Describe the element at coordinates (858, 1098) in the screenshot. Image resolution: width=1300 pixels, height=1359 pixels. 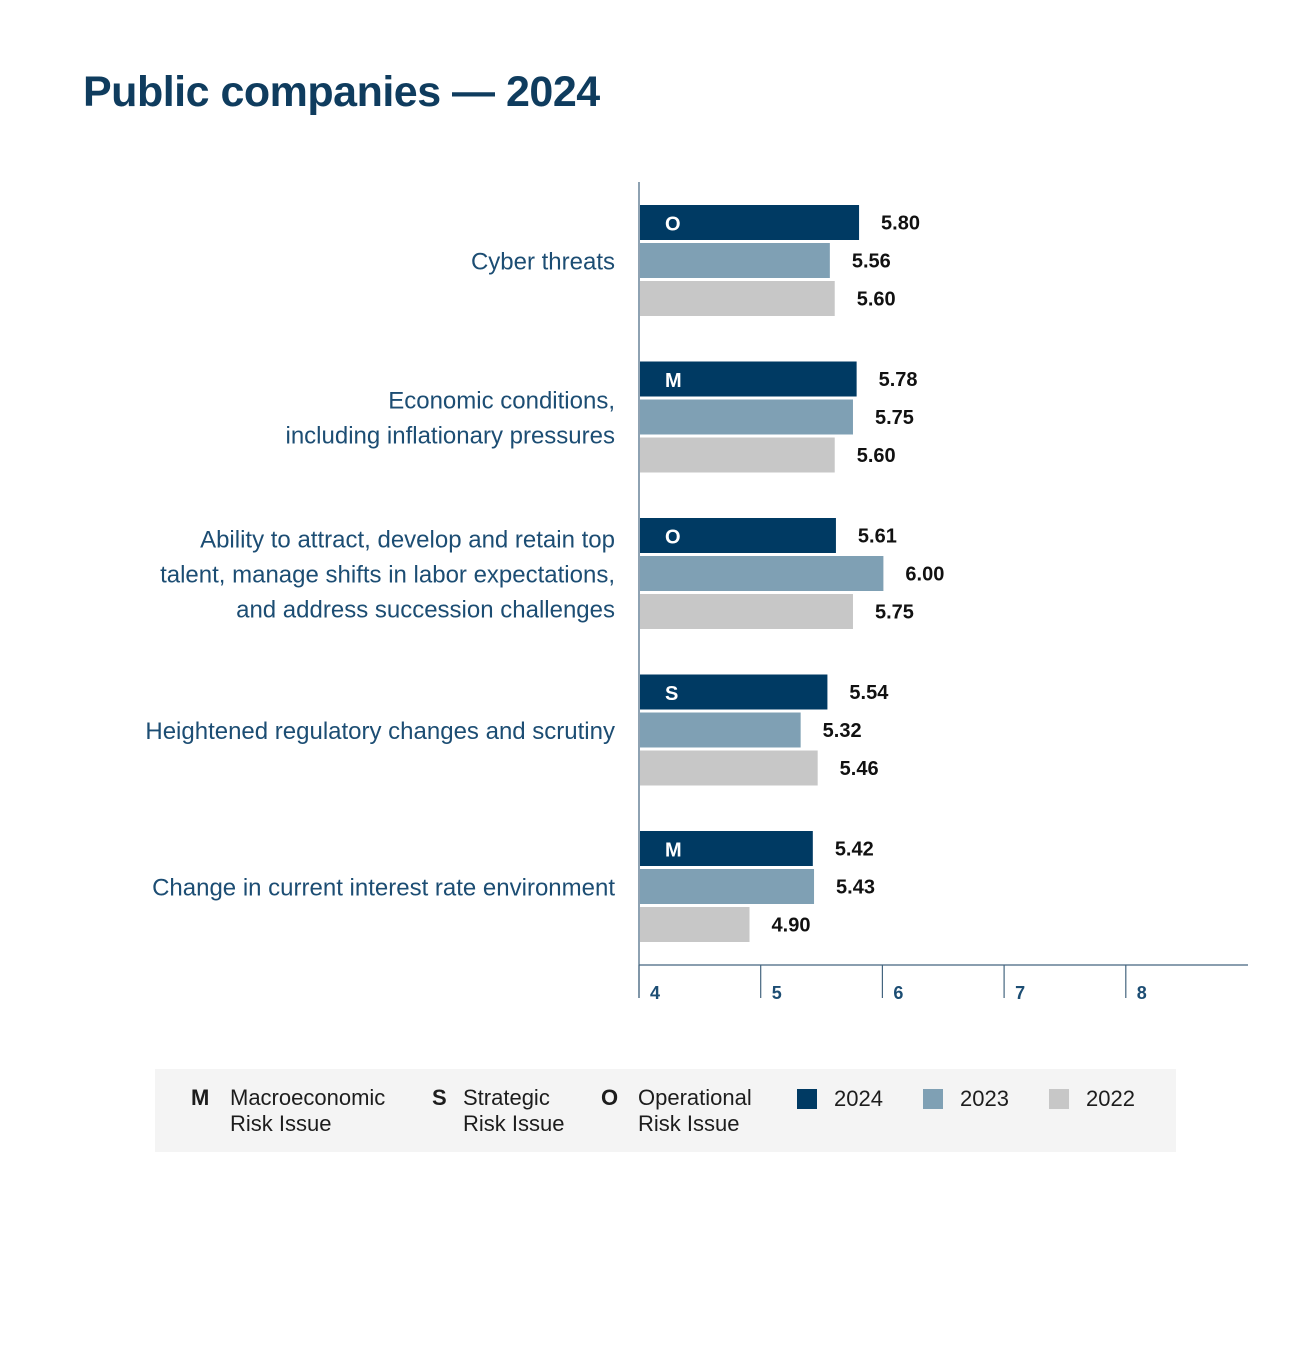
I see `legend-series-label: 2024` at that location.